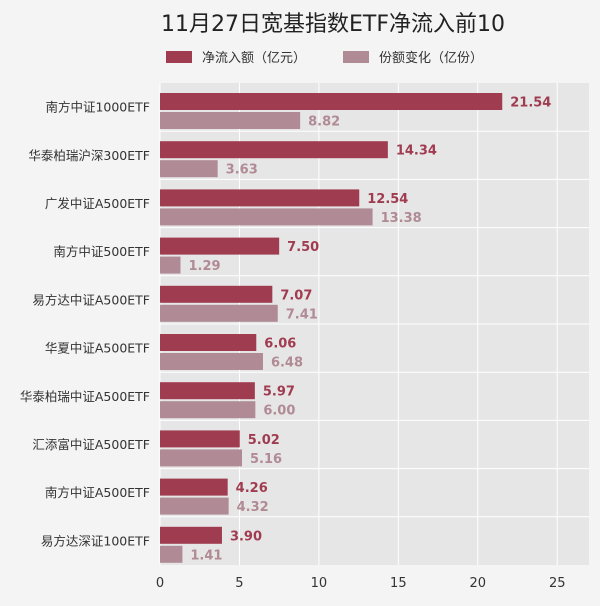 The width and height of the screenshot is (600, 606). I want to click on x-tick-label: 20, so click(478, 583).